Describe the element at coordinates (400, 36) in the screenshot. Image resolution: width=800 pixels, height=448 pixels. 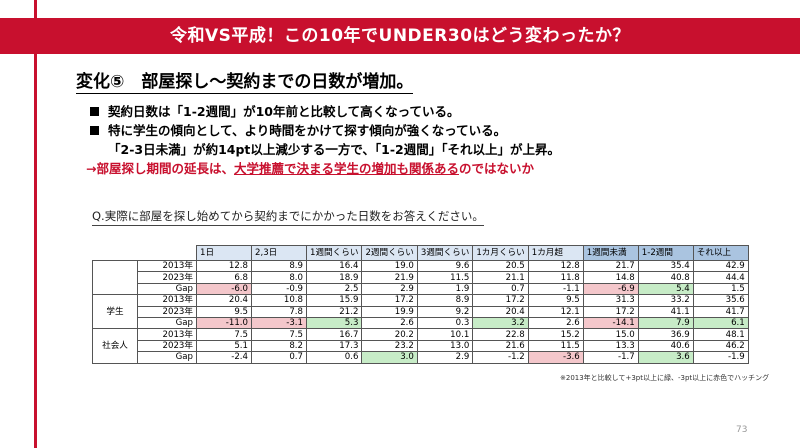
I see `title-banner: 令和VS平成！この10年でUNDER30はどう変わったか？` at that location.